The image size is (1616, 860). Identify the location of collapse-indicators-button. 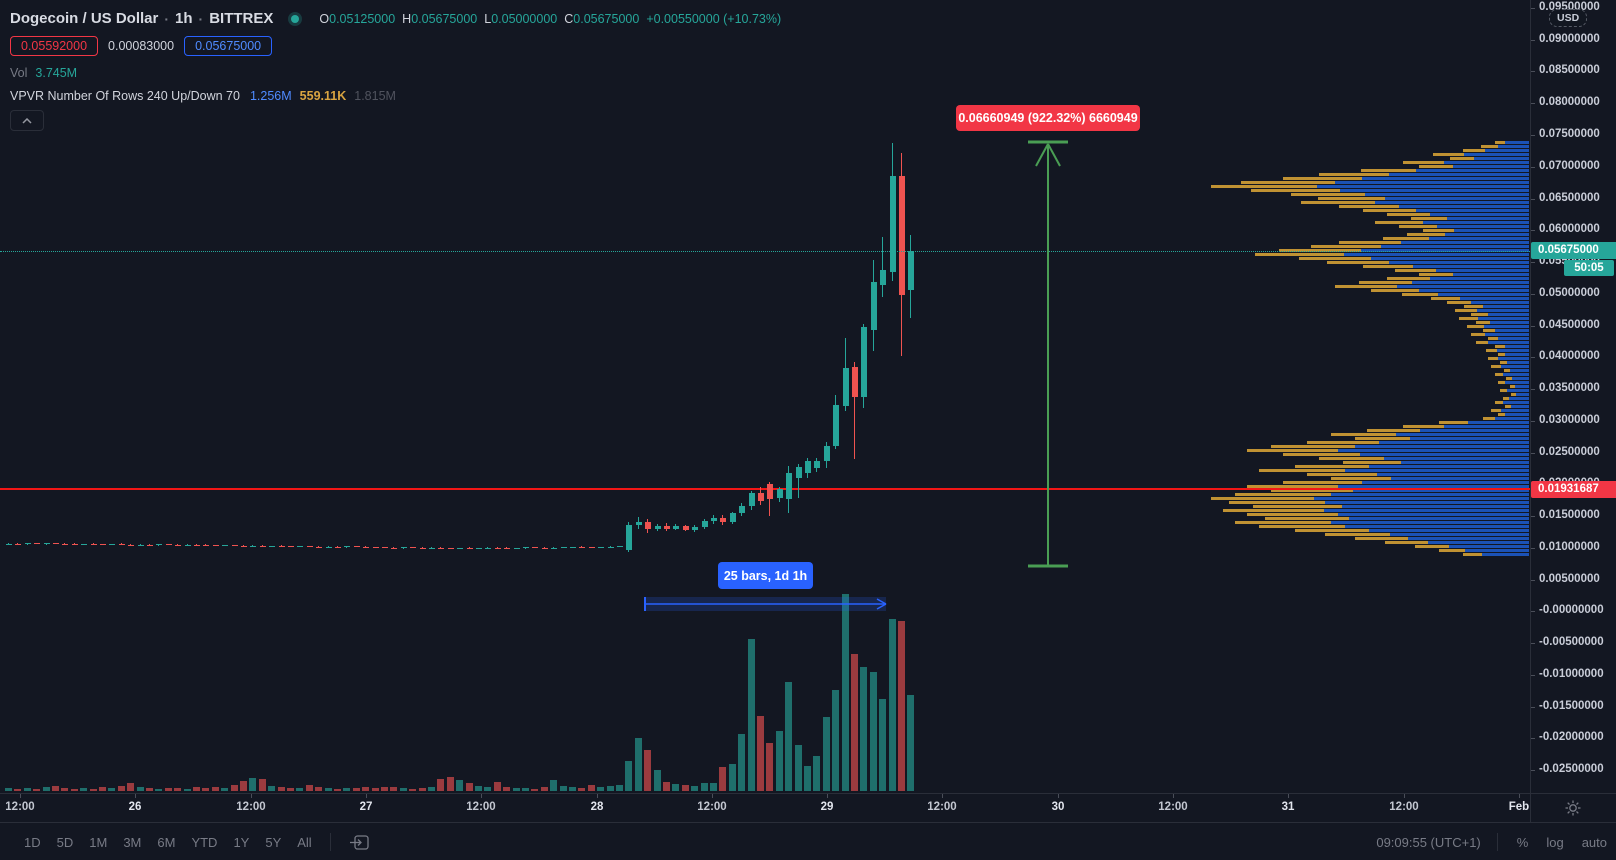
(27, 120).